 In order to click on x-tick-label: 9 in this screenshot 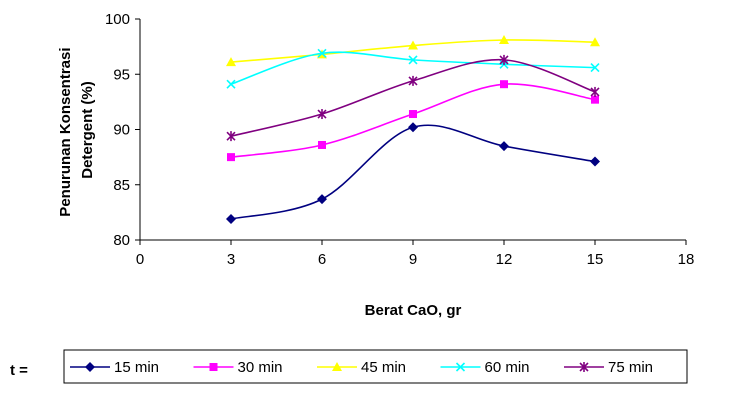, I will do `click(413, 259)`.